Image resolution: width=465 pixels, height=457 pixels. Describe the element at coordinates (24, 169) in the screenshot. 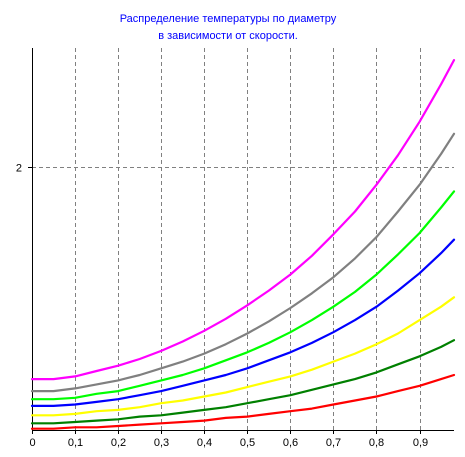

I see `y-axis-ticks: 2` at that location.